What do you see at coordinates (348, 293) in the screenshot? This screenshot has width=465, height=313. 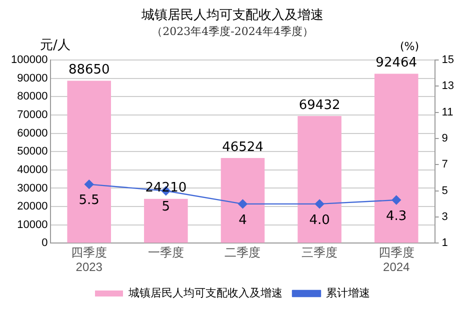 I see `legend-label: 累计增速` at bounding box center [348, 293].